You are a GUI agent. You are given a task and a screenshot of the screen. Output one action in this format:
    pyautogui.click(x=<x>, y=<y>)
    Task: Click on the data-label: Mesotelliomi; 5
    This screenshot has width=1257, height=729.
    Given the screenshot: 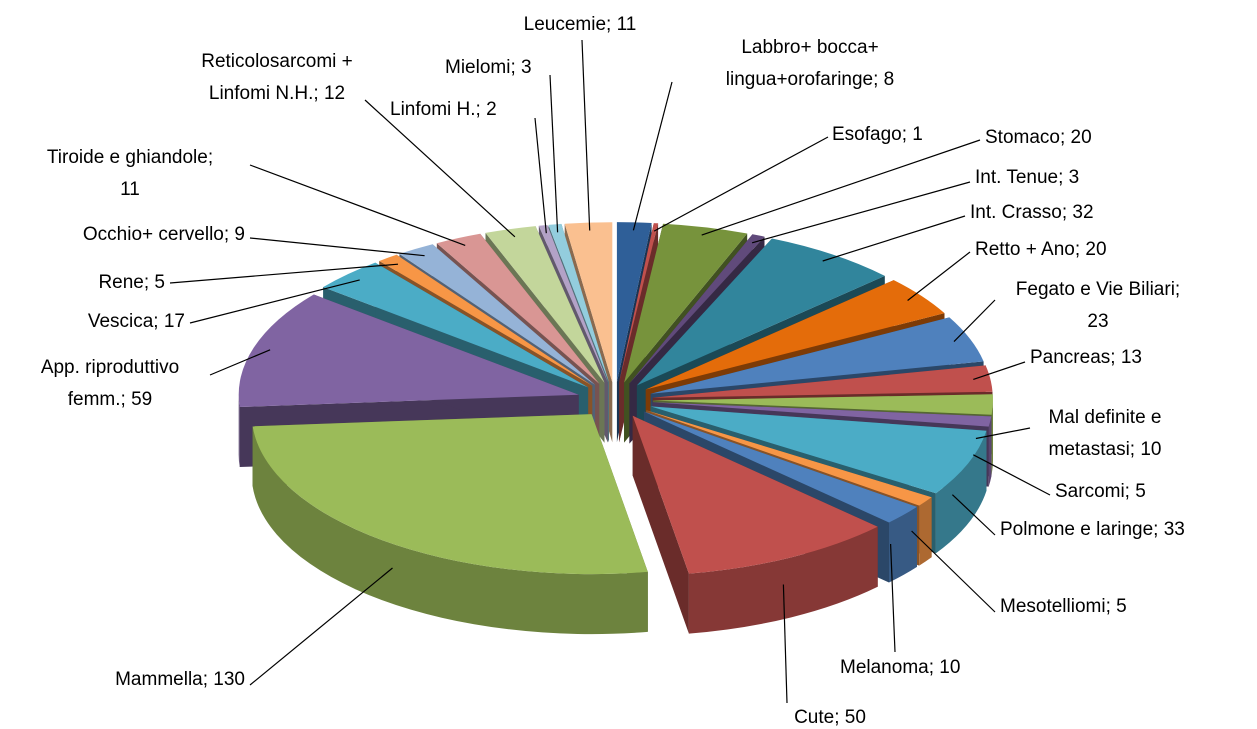 What is the action you would take?
    pyautogui.click(x=1063, y=606)
    